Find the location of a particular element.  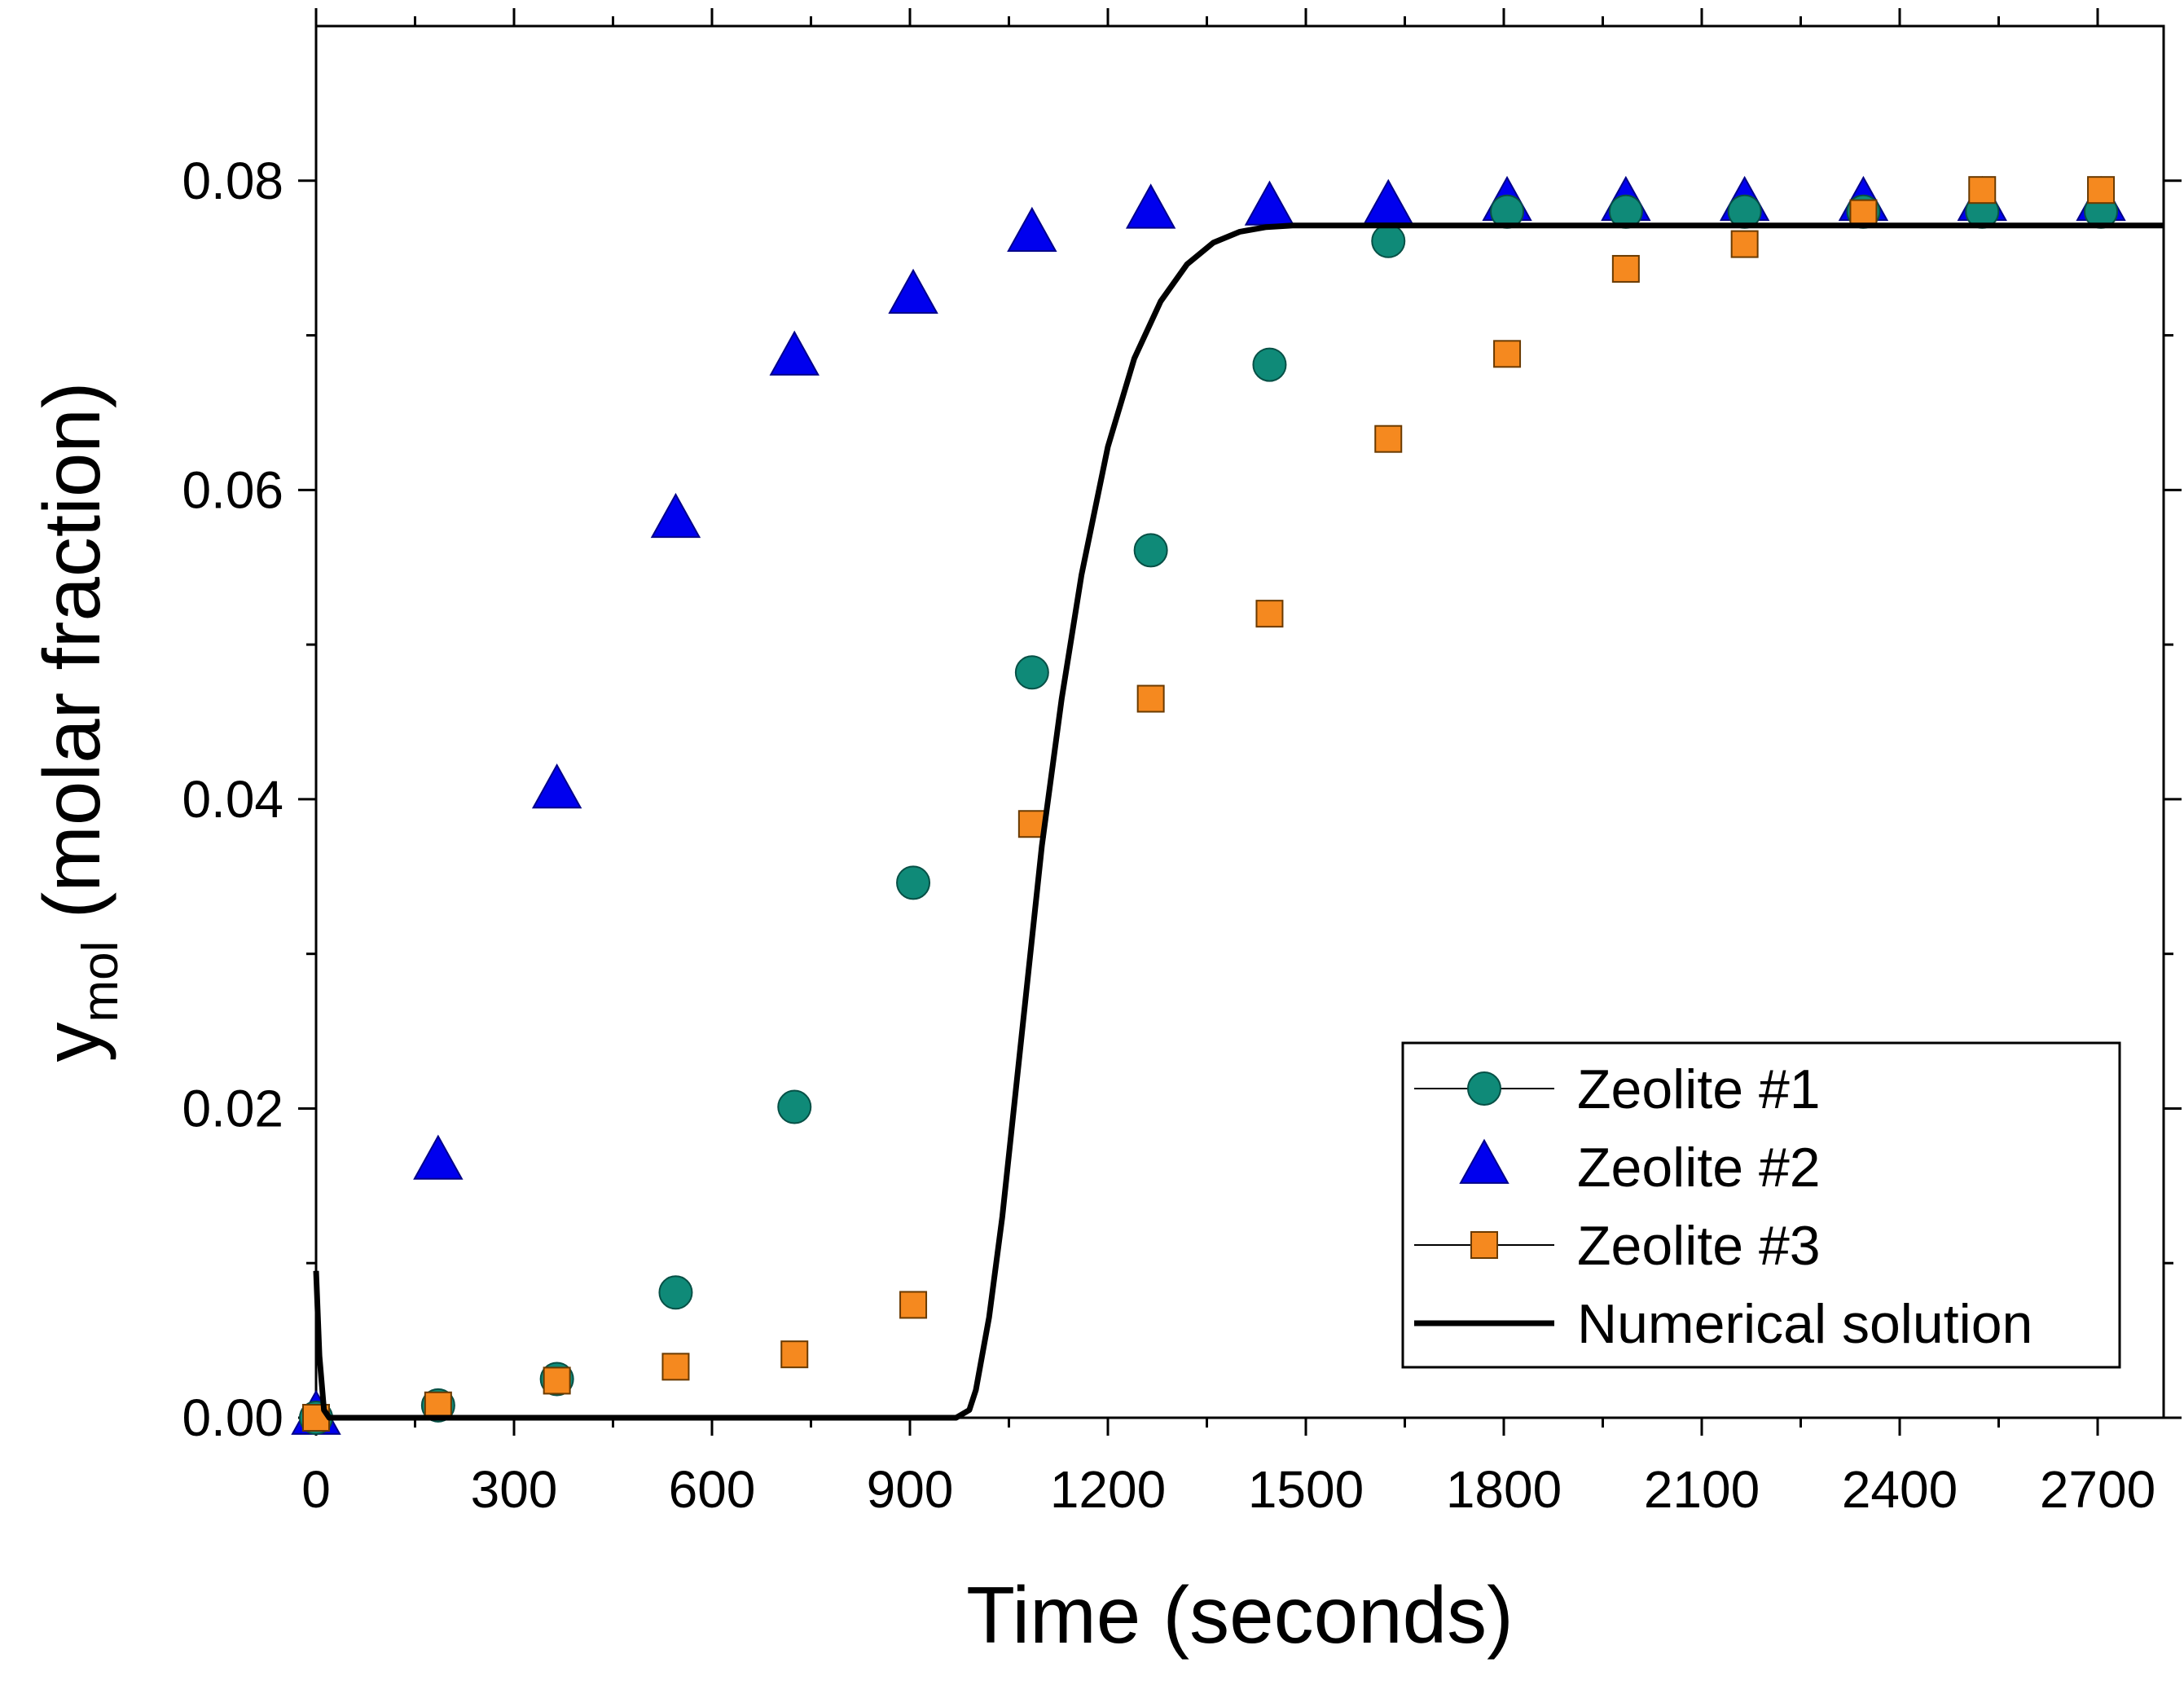

legend-box is located at coordinates (1761, 1205).